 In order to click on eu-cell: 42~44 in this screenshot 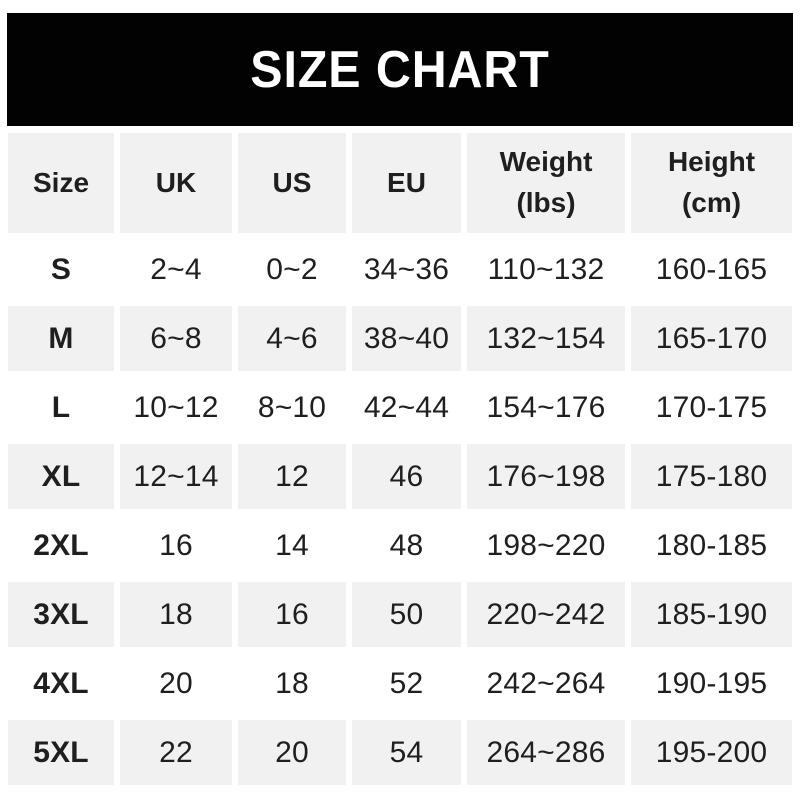, I will do `click(406, 407)`.